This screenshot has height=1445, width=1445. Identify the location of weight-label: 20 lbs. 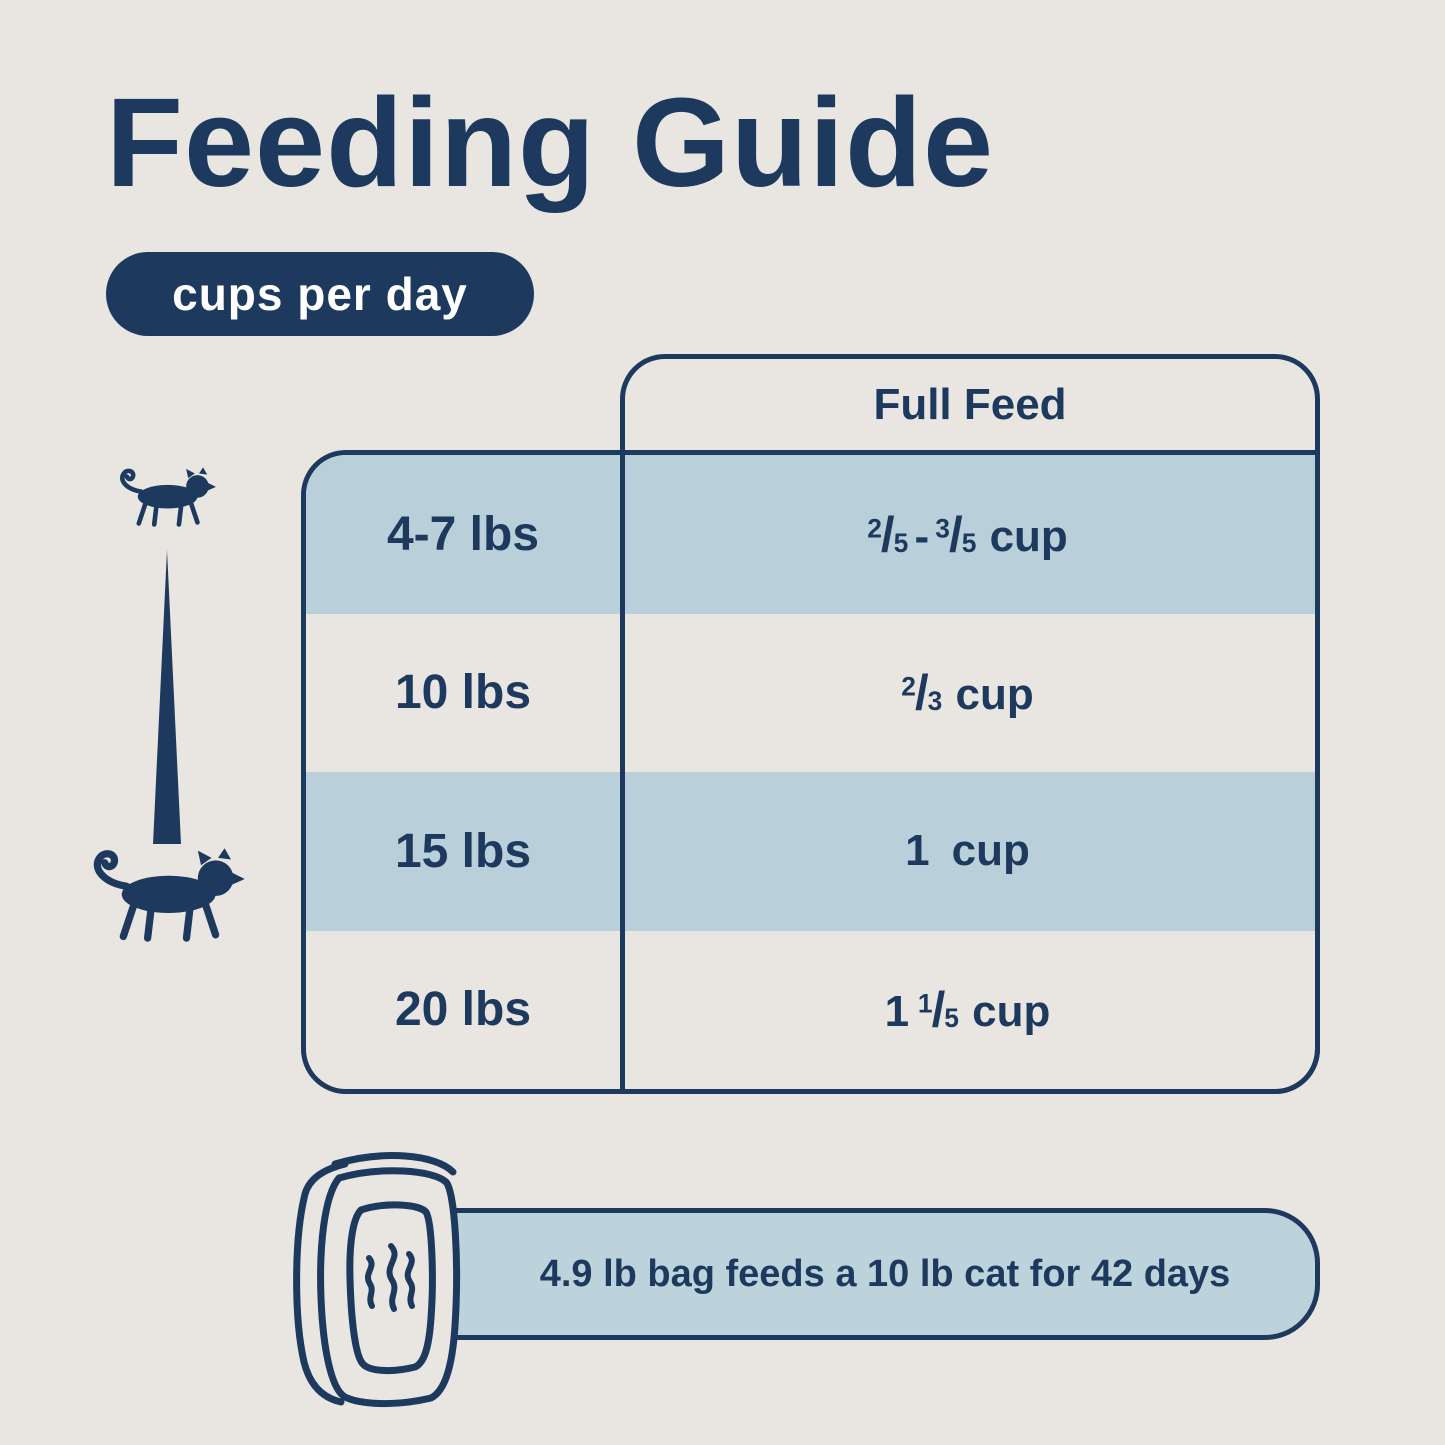
(463, 1010).